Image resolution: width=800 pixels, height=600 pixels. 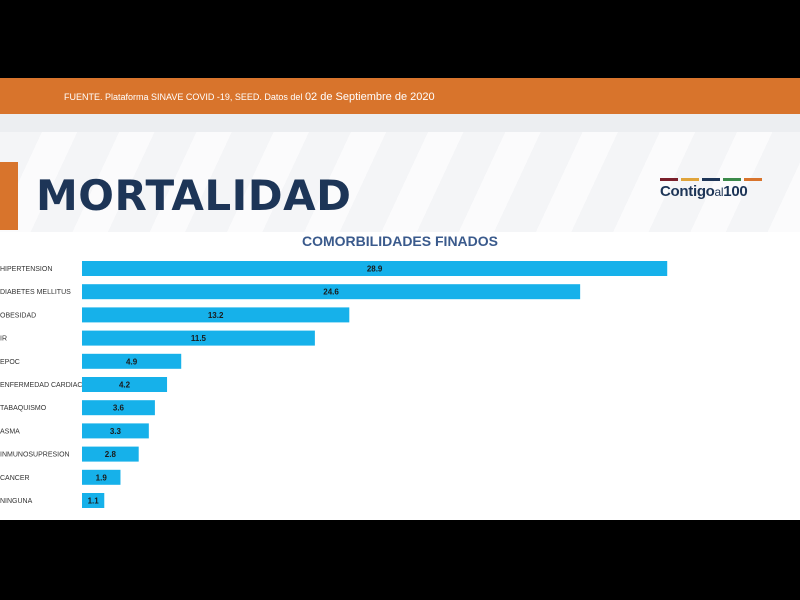 I want to click on data-label: 3.6, so click(x=119, y=408).